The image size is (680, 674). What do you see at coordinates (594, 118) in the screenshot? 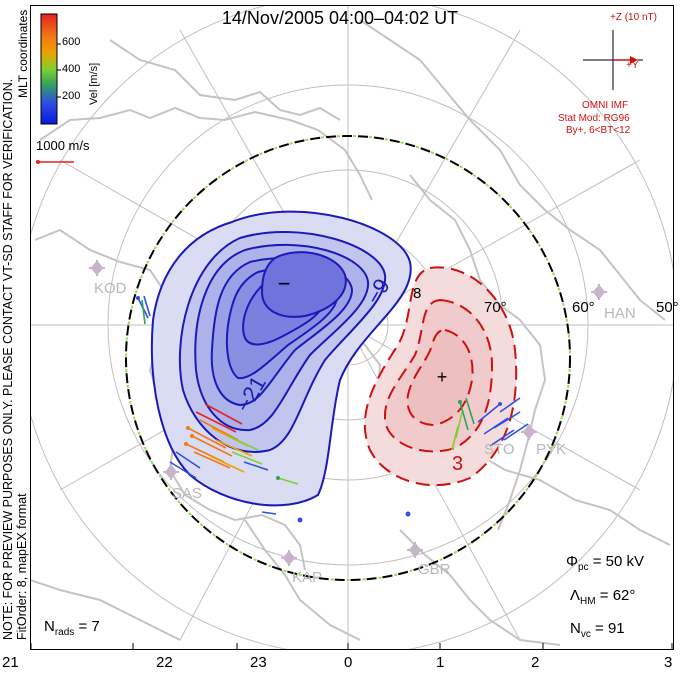
I see `stat-model-line1: Stat Mod: RG96` at bounding box center [594, 118].